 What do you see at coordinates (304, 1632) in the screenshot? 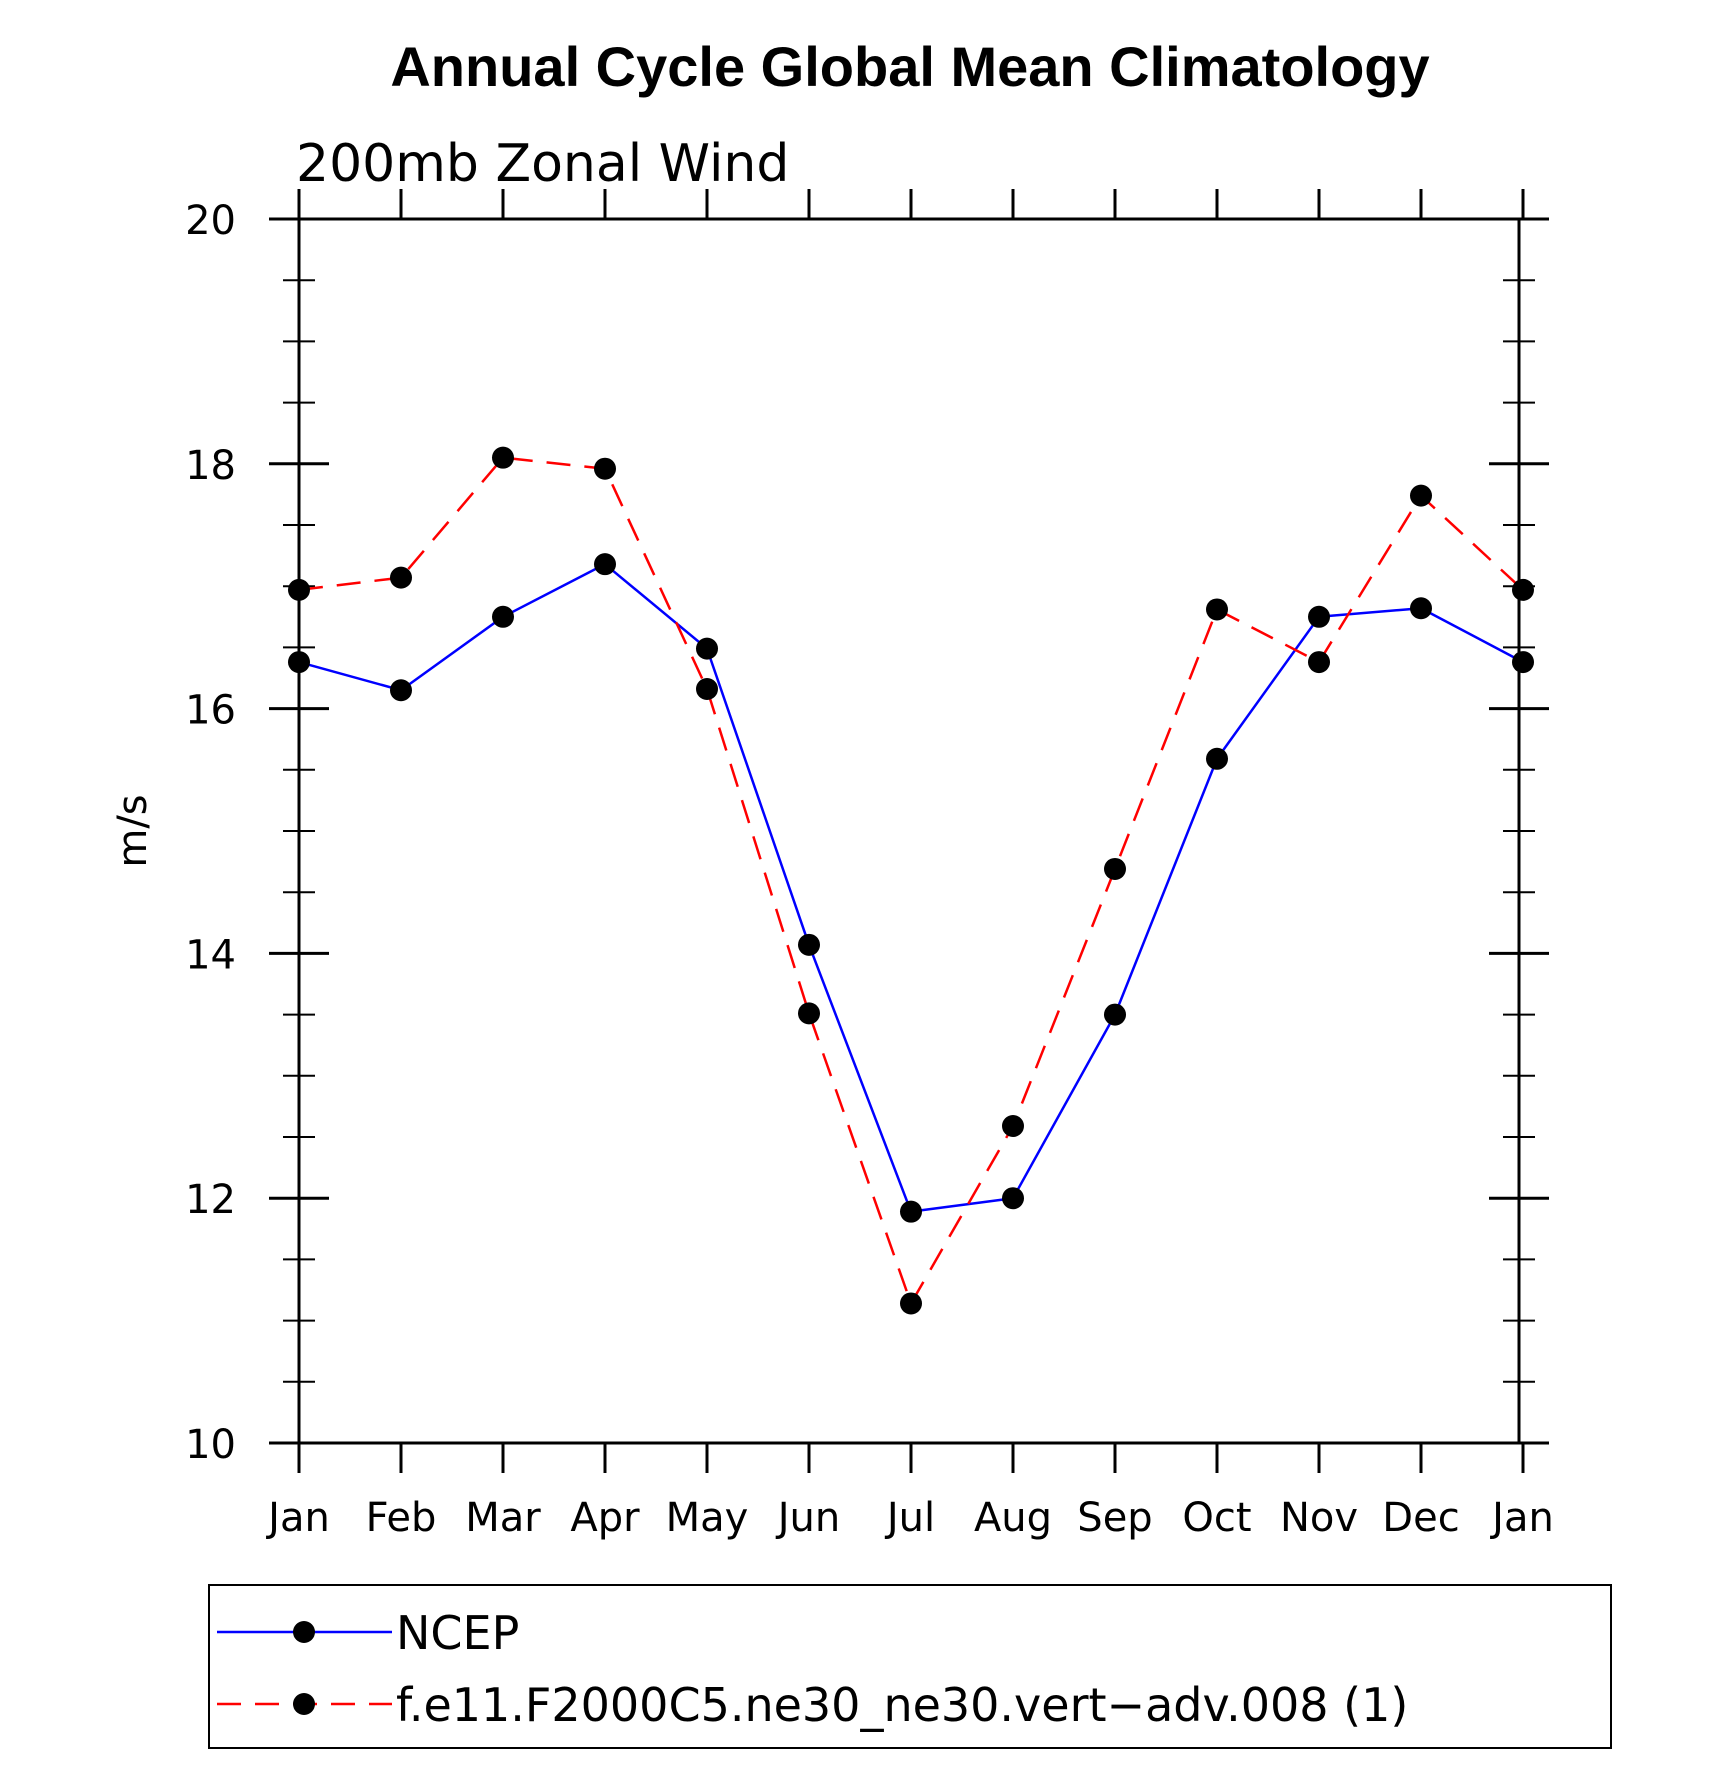
I see `legend-marker-ncep` at bounding box center [304, 1632].